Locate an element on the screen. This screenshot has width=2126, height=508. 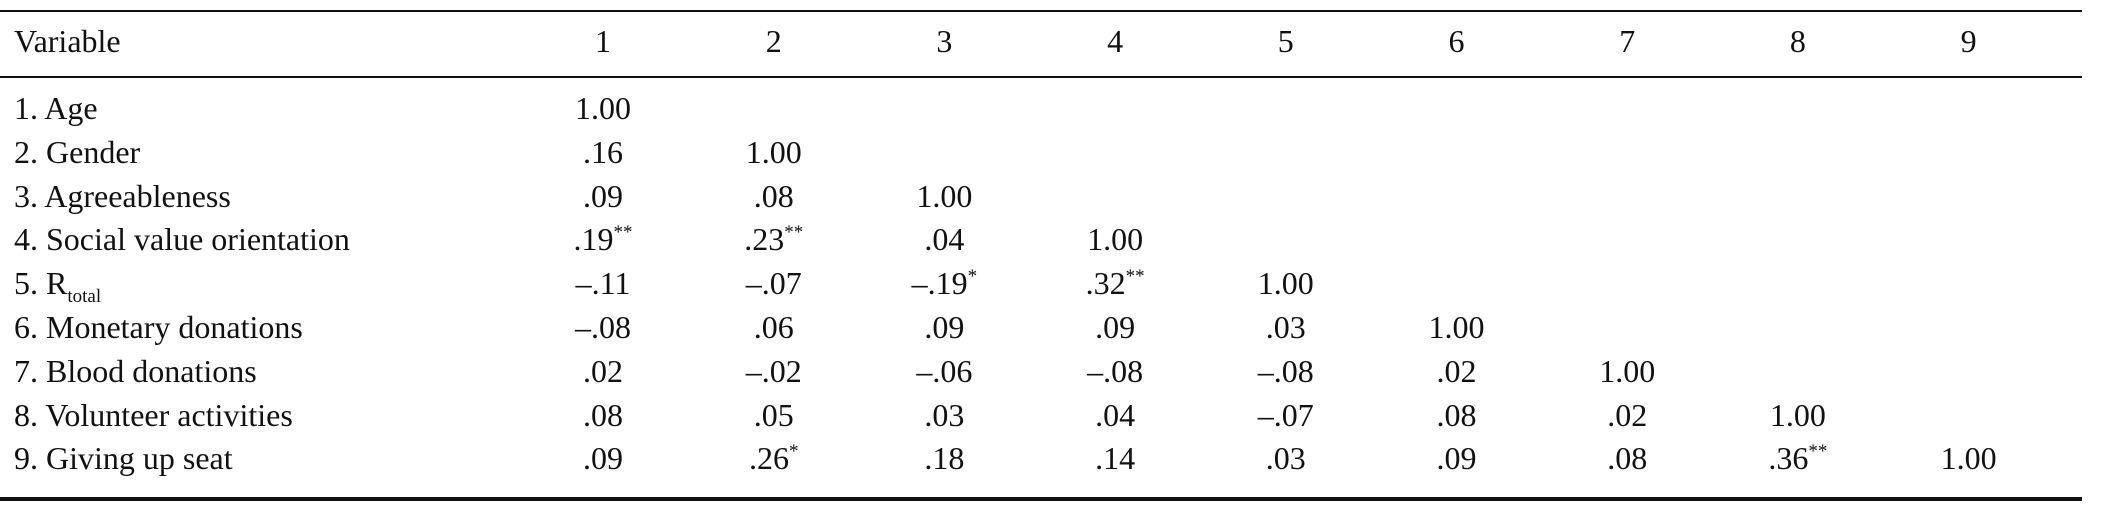
cell: .04 is located at coordinates (944, 239).